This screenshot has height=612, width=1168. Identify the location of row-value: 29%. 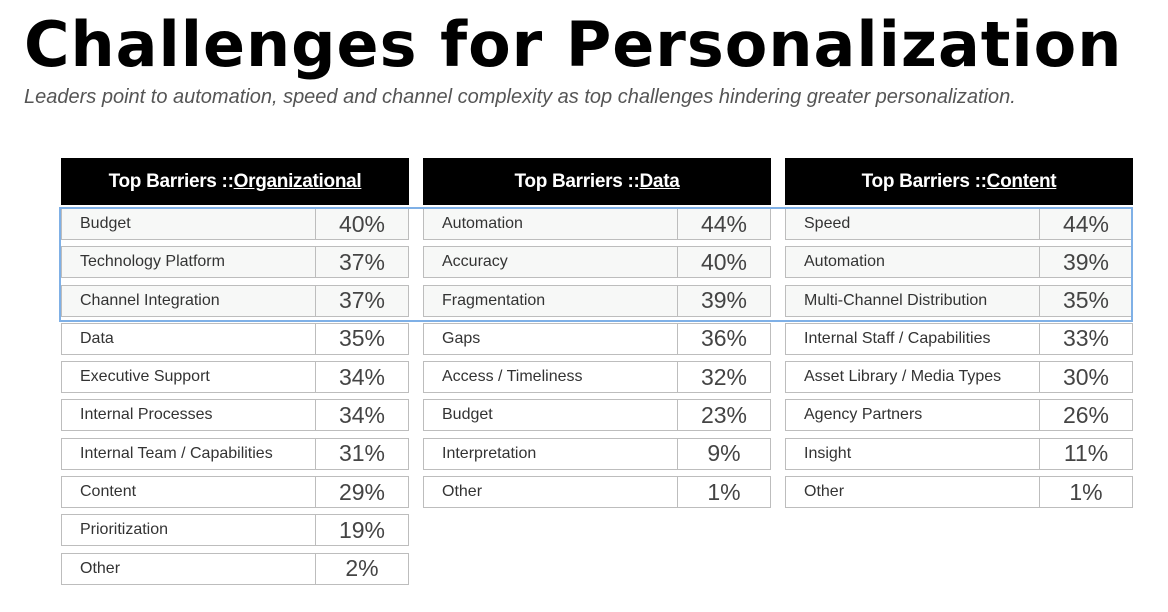
(361, 492).